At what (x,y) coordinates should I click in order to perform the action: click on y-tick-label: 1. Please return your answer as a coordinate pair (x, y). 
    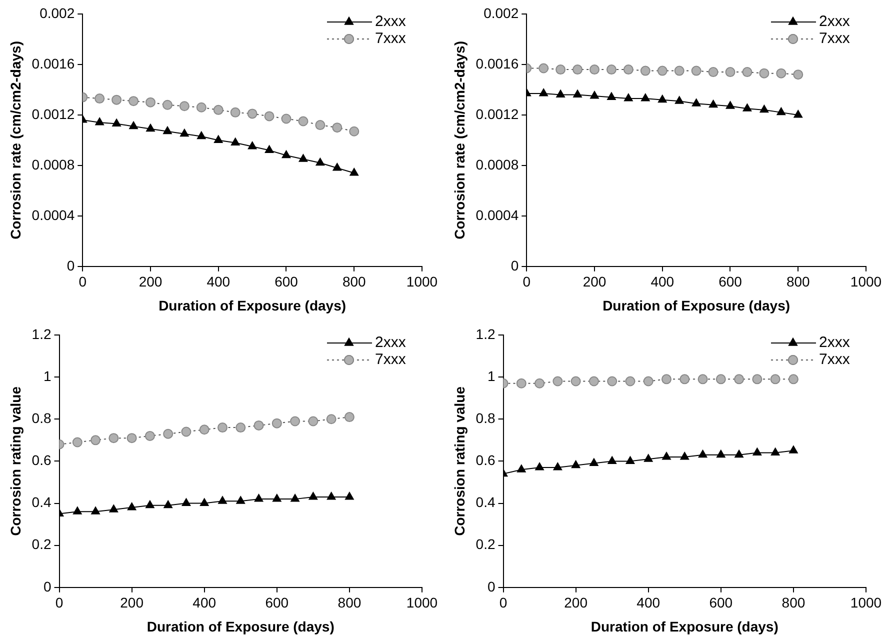
    Looking at the image, I should click on (491, 376).